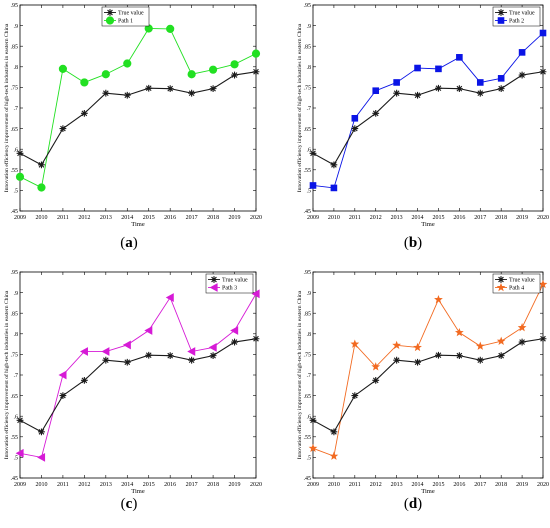 The width and height of the screenshot is (550, 528). Describe the element at coordinates (15, 273) in the screenshot. I see `panel-c-ytick-label: .95` at that location.